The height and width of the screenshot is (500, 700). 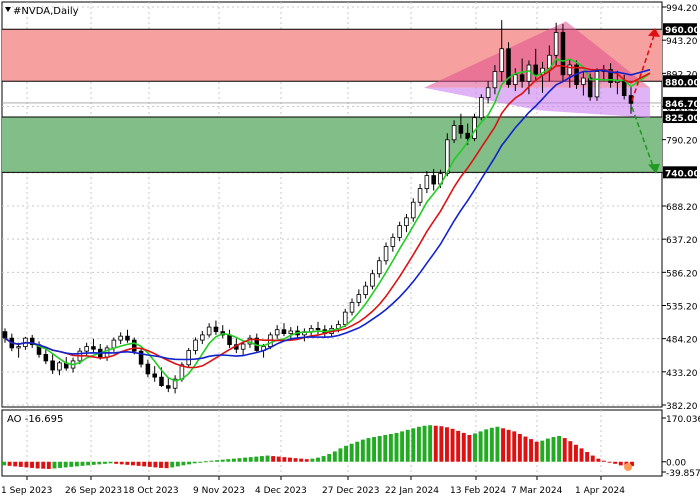 What do you see at coordinates (682, 308) in the screenshot?
I see `y-tick-label: 535.20` at bounding box center [682, 308].